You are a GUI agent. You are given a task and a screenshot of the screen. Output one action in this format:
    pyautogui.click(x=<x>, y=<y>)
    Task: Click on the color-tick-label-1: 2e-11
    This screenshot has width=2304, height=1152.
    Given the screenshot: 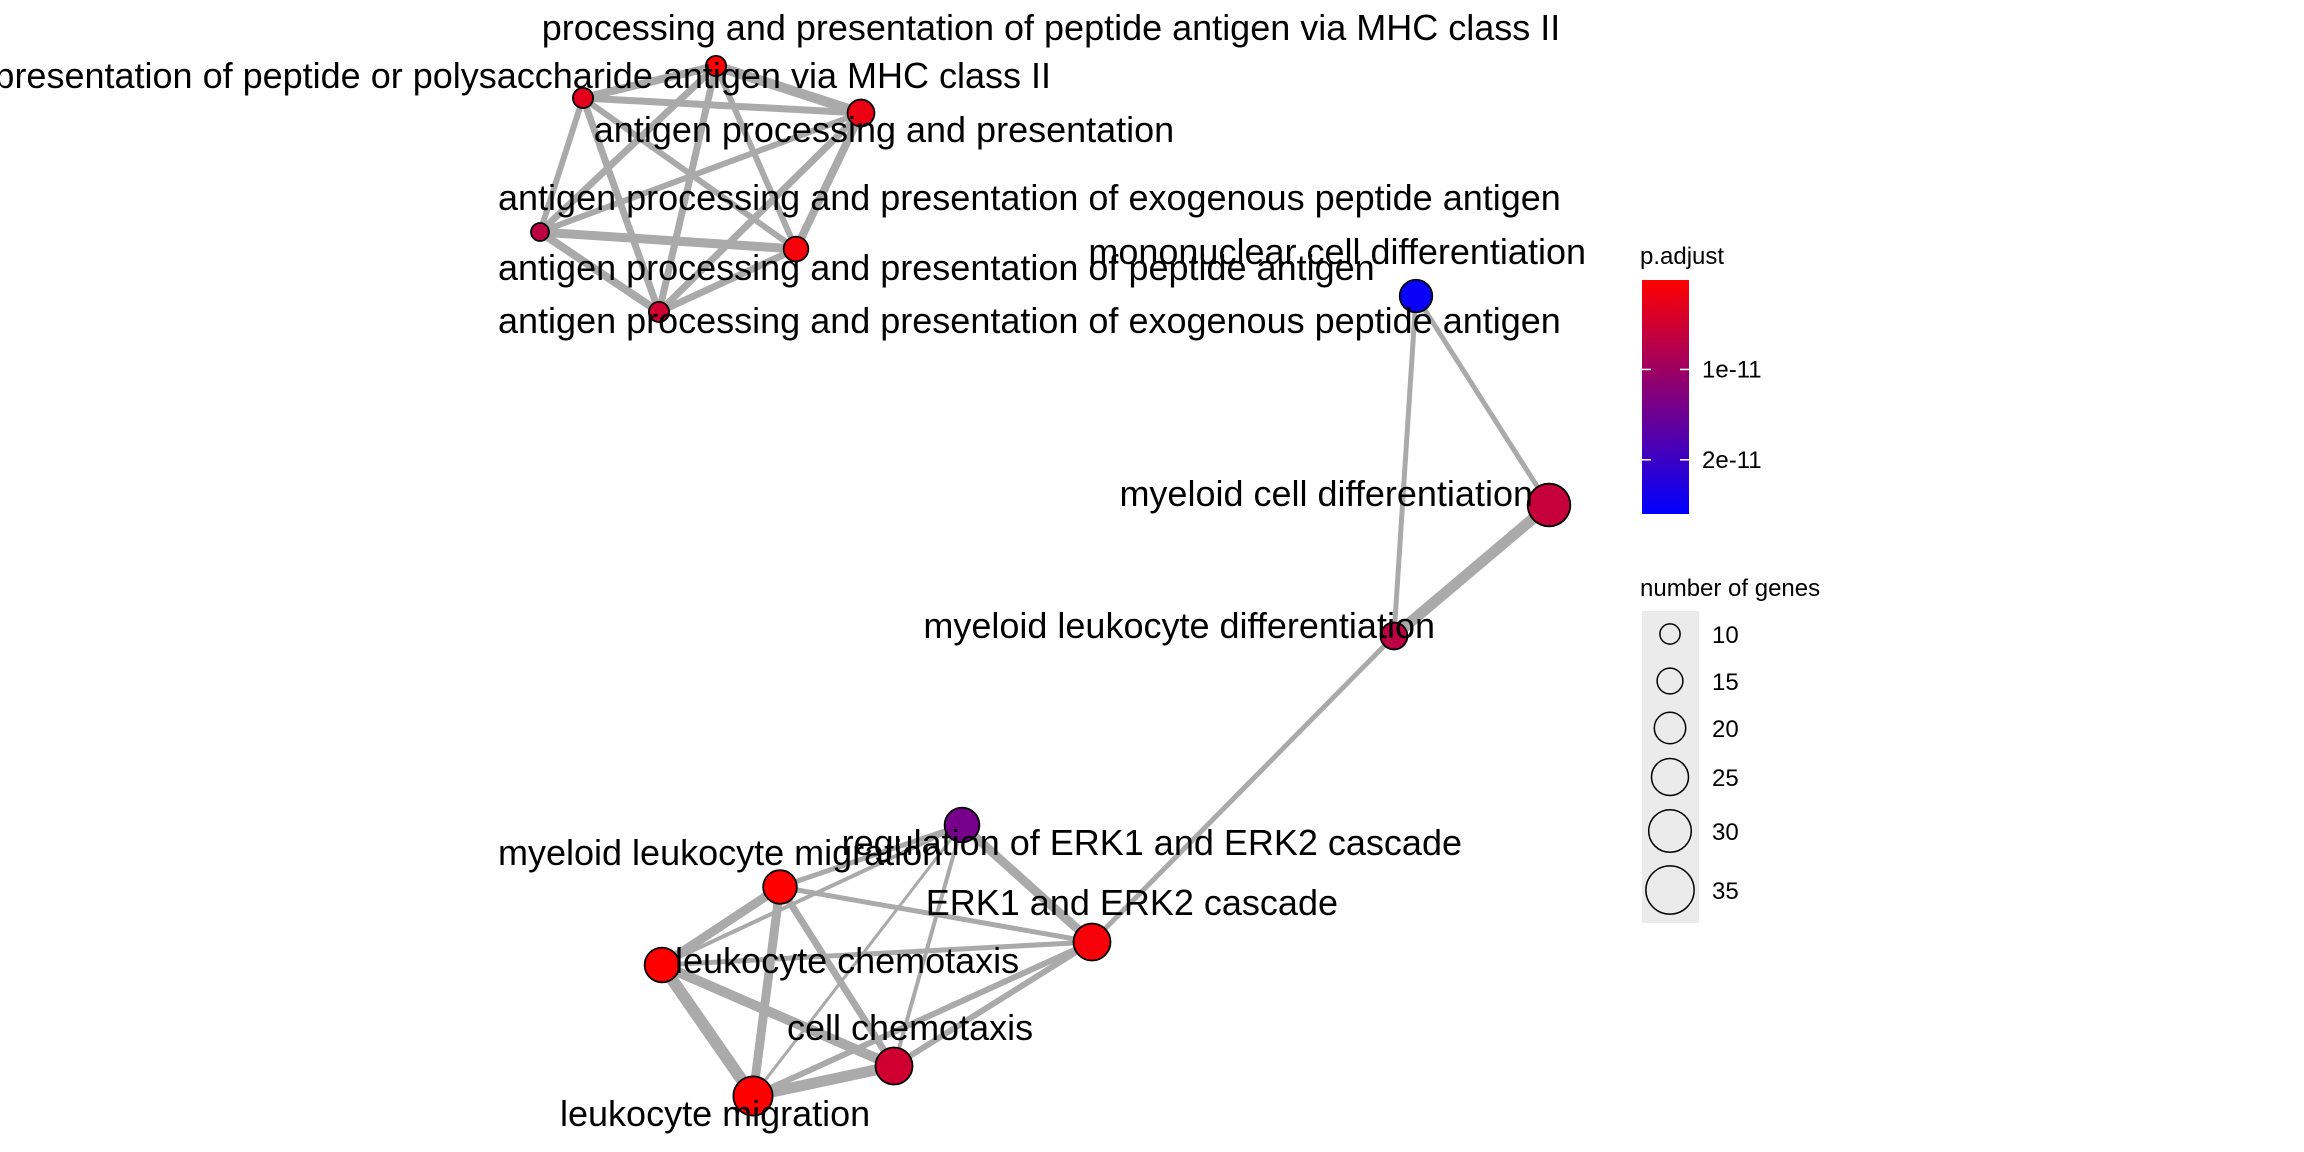 What is the action you would take?
    pyautogui.click(x=1732, y=460)
    